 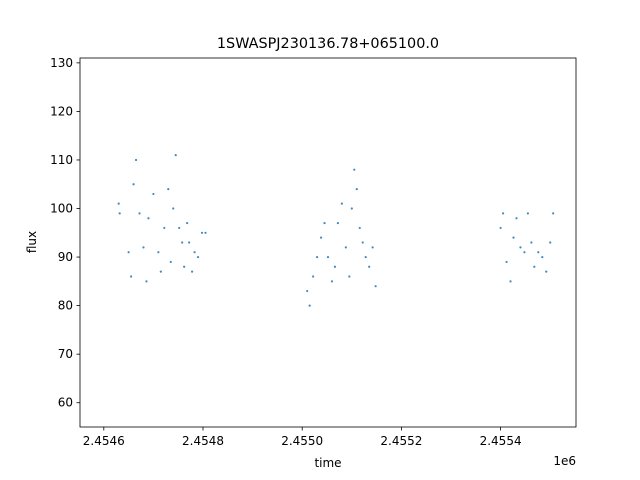 What do you see at coordinates (65, 257) in the screenshot?
I see `y-tick-label: 90` at bounding box center [65, 257].